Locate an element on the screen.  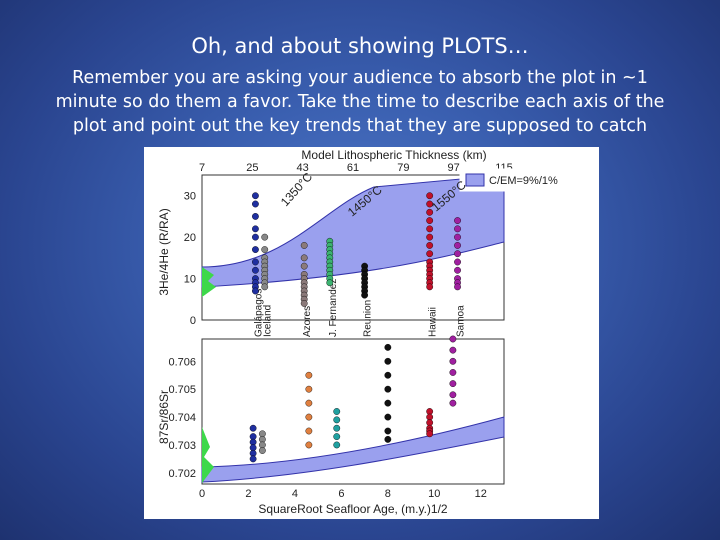
bottom-x-tick-label: 8 is located at coordinates (388, 494).